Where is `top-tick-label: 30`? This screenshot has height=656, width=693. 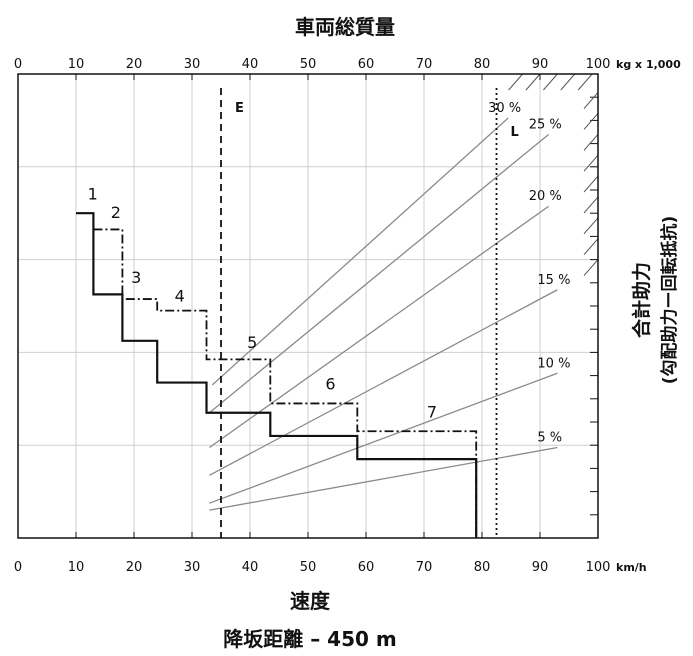 top-tick-label: 30 is located at coordinates (192, 64).